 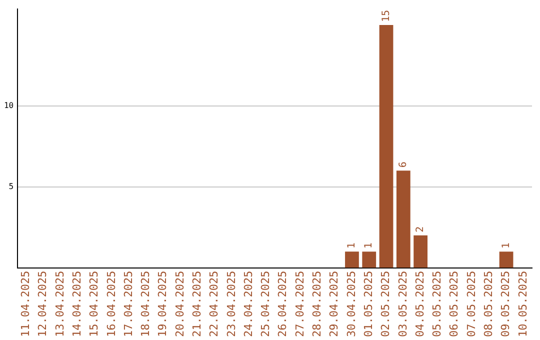 What do you see at coordinates (197, 304) in the screenshot?
I see `x-tick-label: 21.04.2025` at bounding box center [197, 304].